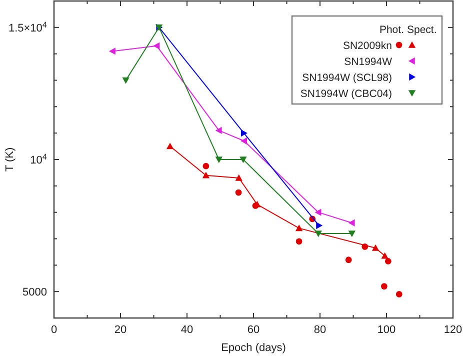 Image resolution: width=463 pixels, height=357 pixels. What do you see at coordinates (347, 78) in the screenshot?
I see `legend-label: SN1994W (SCL98)` at bounding box center [347, 78].